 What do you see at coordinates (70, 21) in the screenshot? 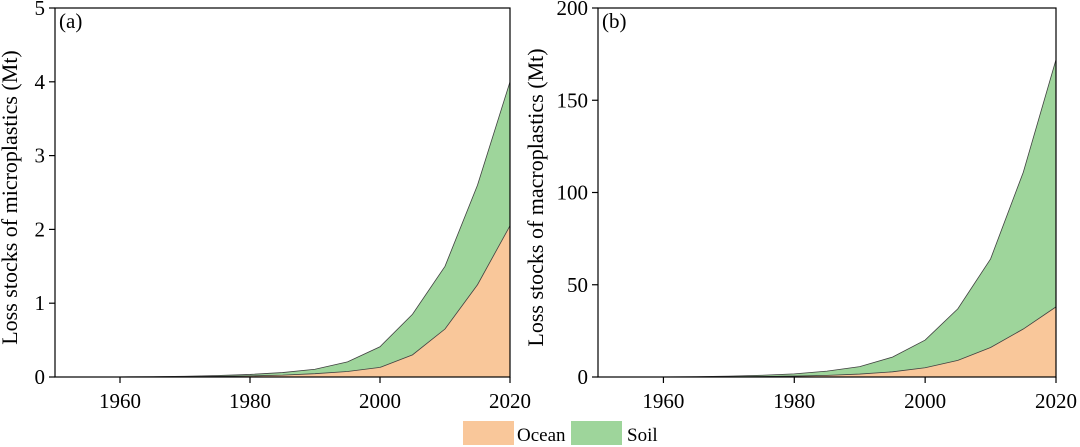
I see `panel-label: (a)` at bounding box center [70, 21].